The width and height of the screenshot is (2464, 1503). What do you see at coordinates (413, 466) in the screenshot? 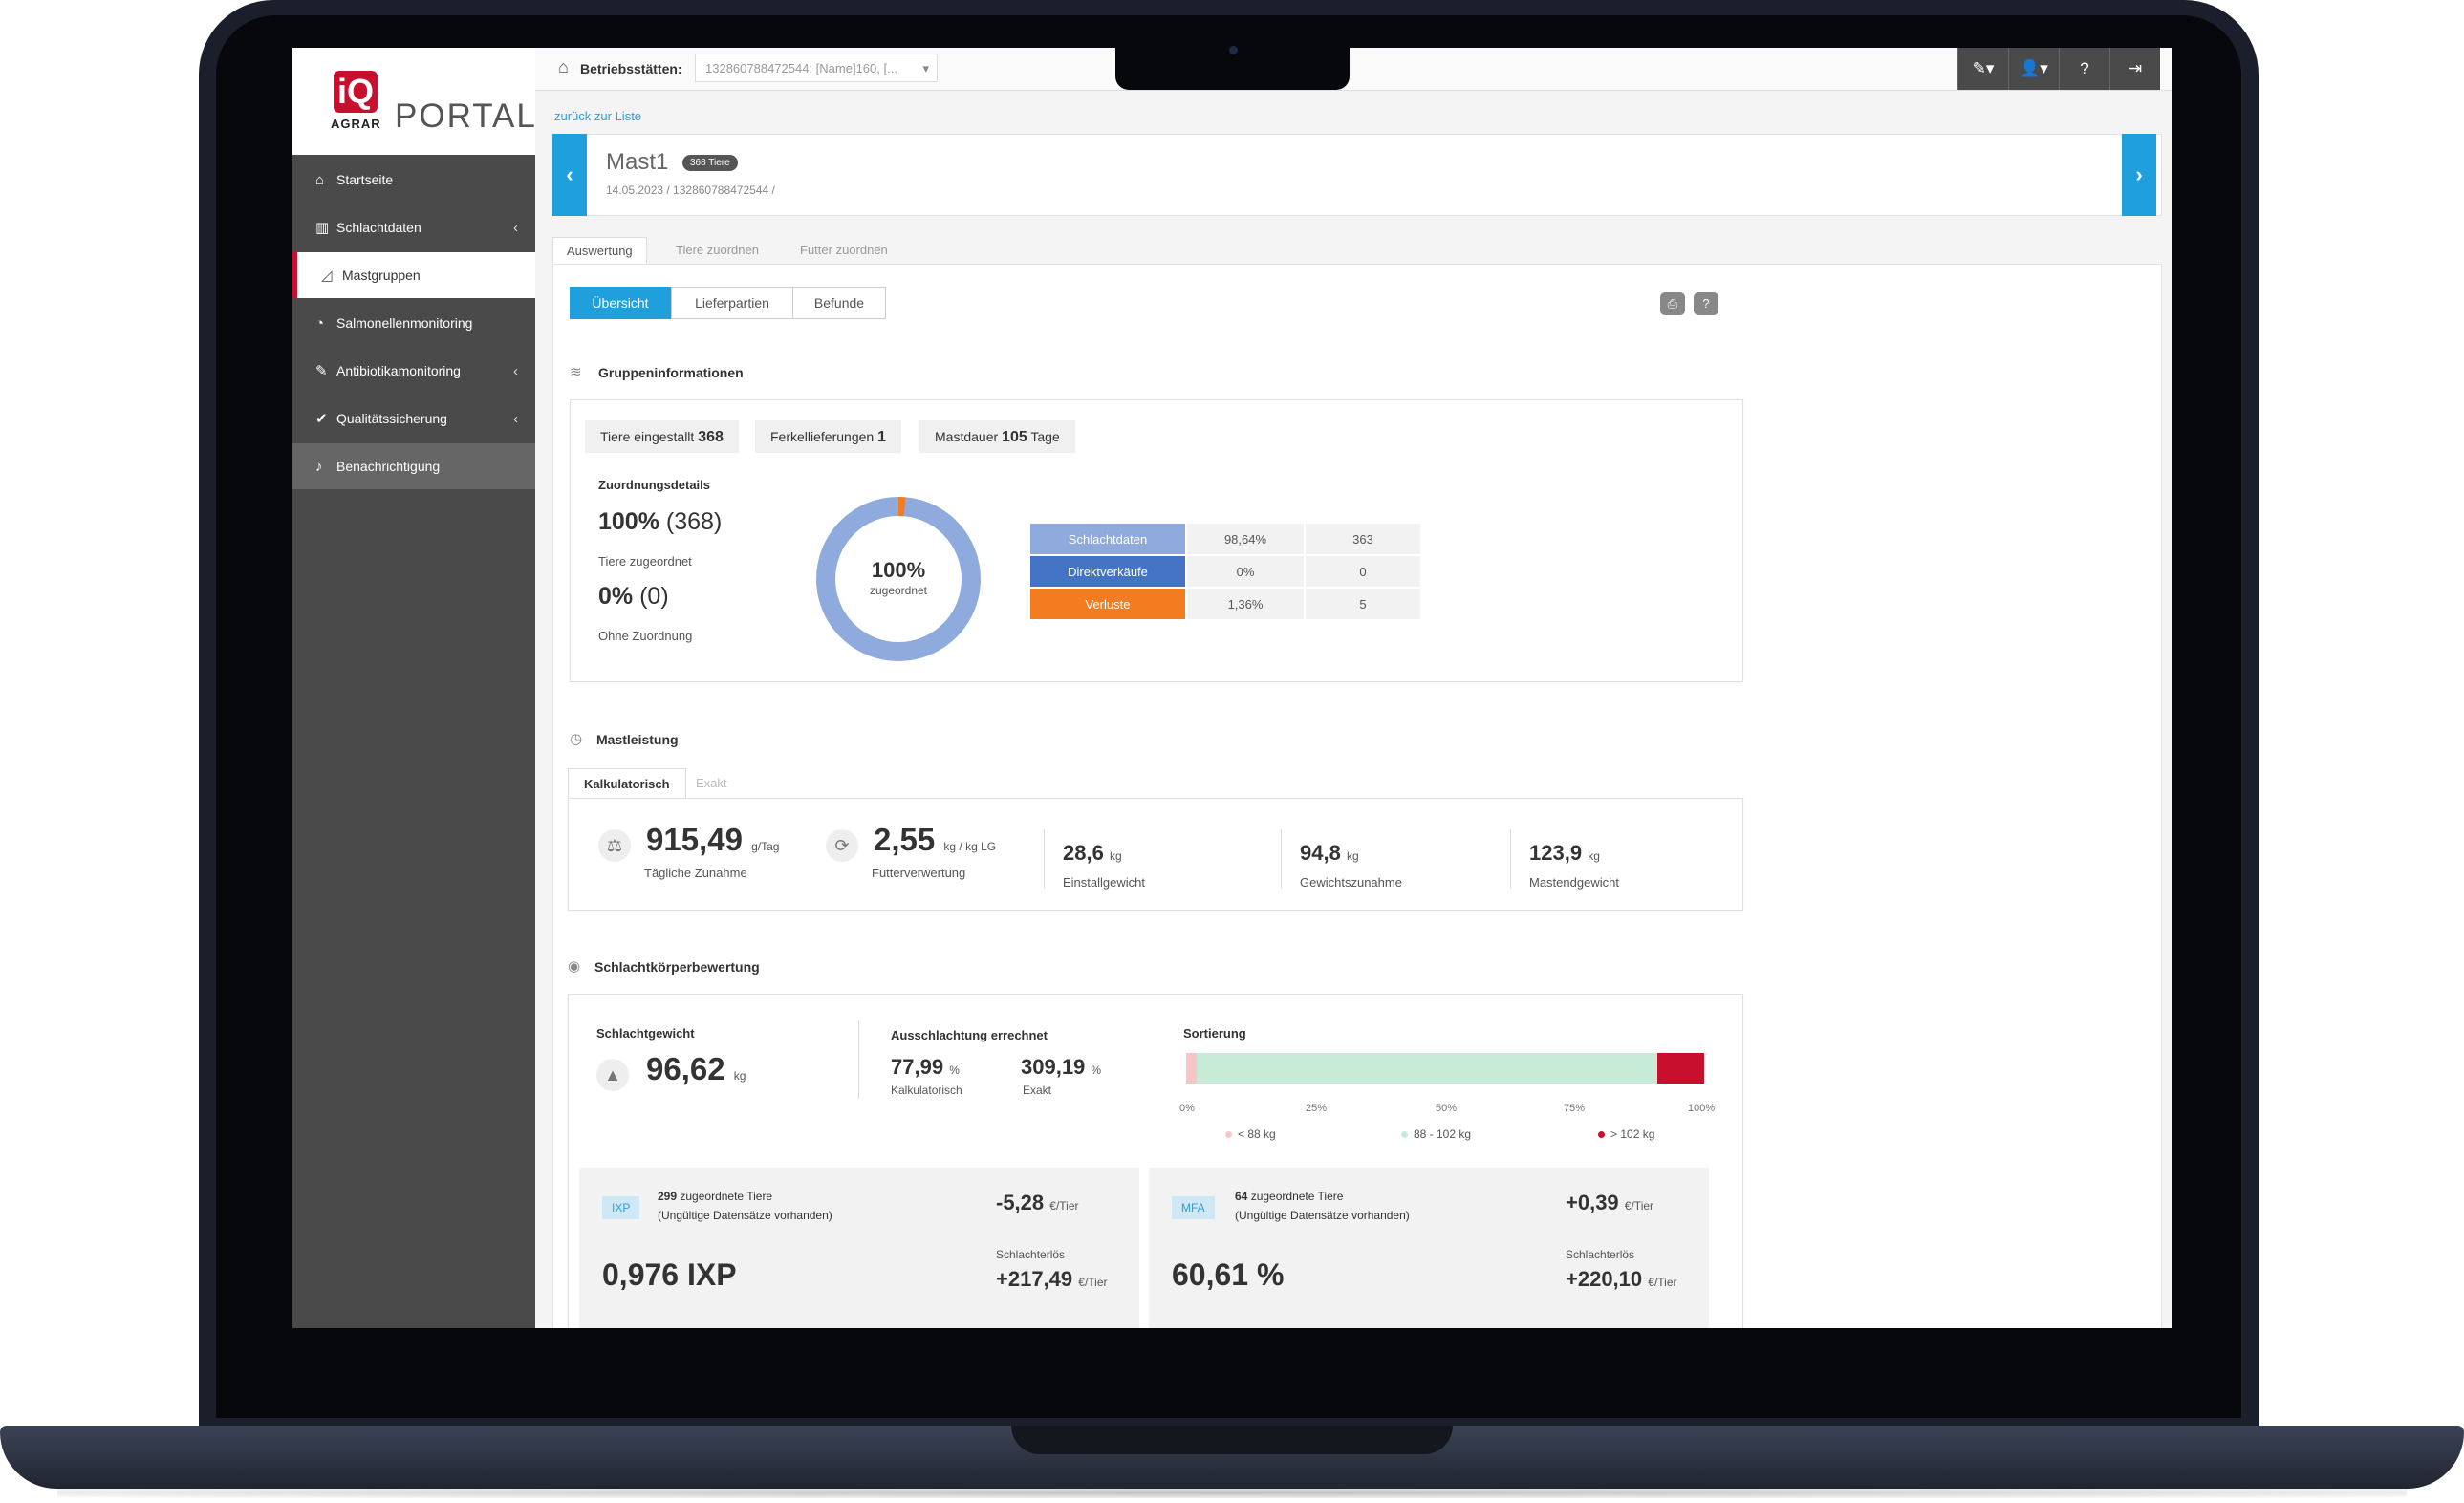
I see `sidebar-item-benachrichtigung: ♪ Benachrichtigung` at bounding box center [413, 466].